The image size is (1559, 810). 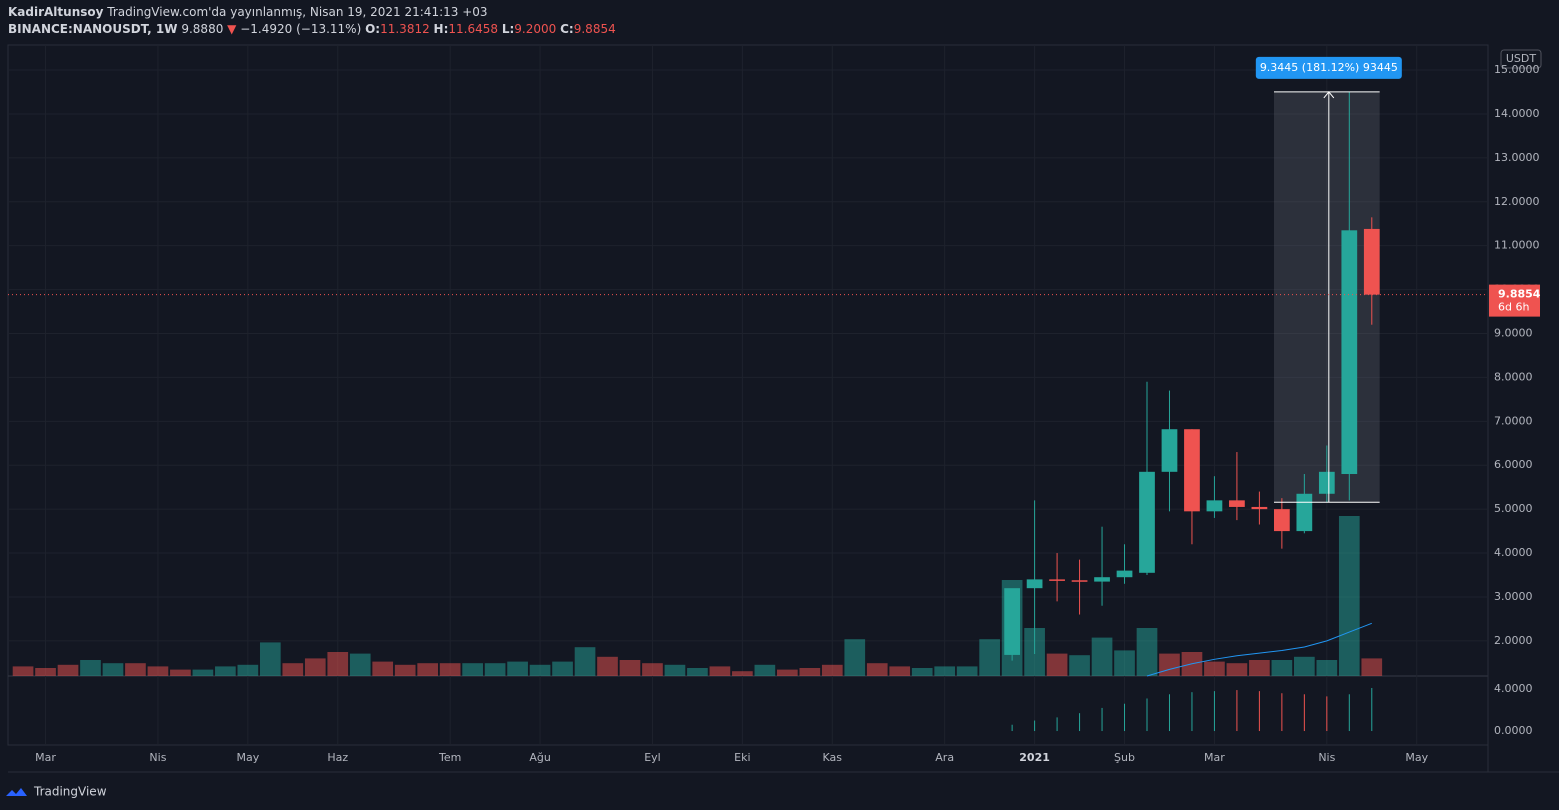 What do you see at coordinates (337, 757) in the screenshot?
I see `x-tick-label: Haz` at bounding box center [337, 757].